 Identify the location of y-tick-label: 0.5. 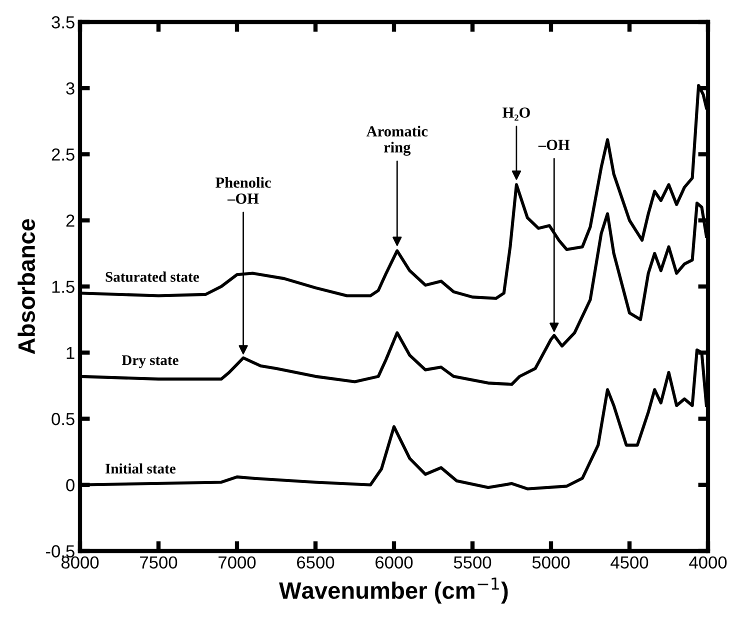
(63, 419).